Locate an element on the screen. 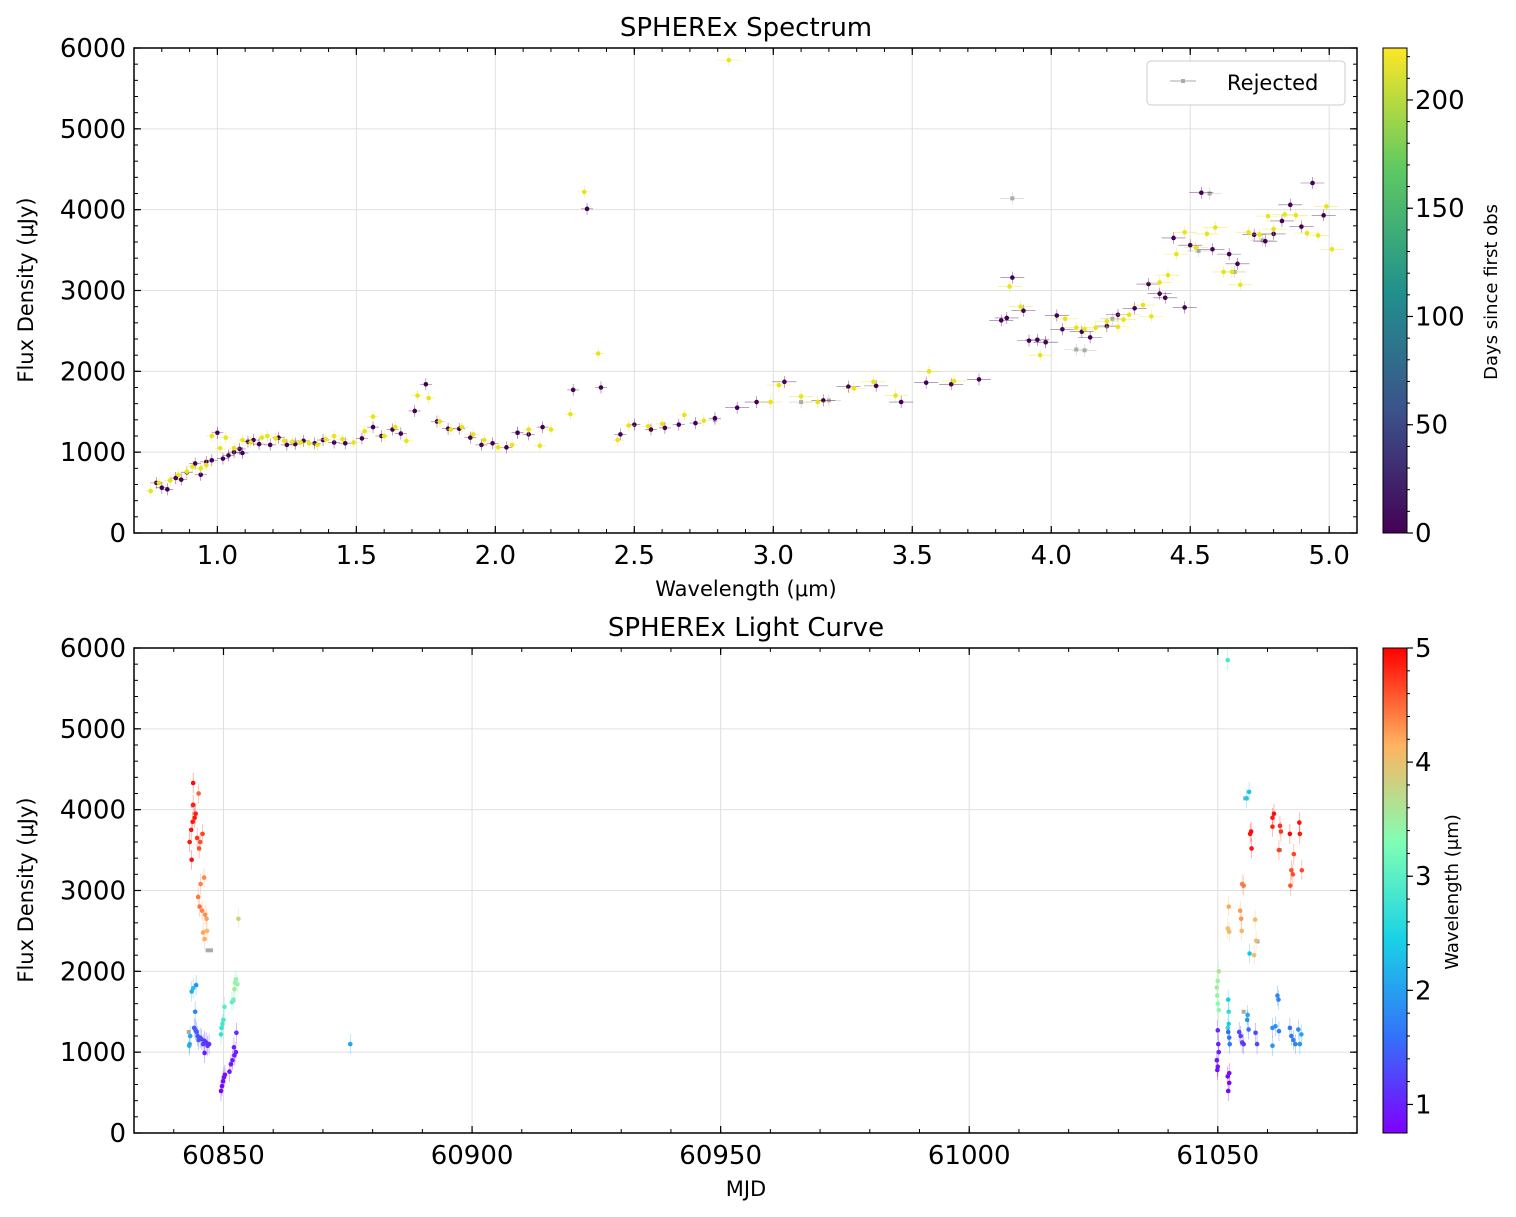 The height and width of the screenshot is (1217, 1516). spectrum-ytick-label: 4000 is located at coordinates (93, 211).